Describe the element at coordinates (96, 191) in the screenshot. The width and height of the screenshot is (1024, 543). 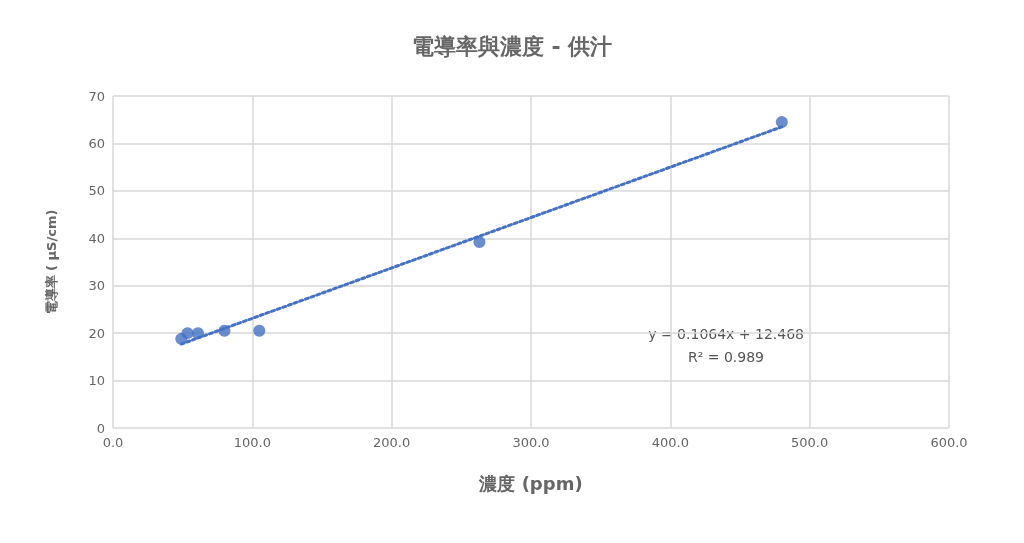
I see `y-tick-label: 50` at that location.